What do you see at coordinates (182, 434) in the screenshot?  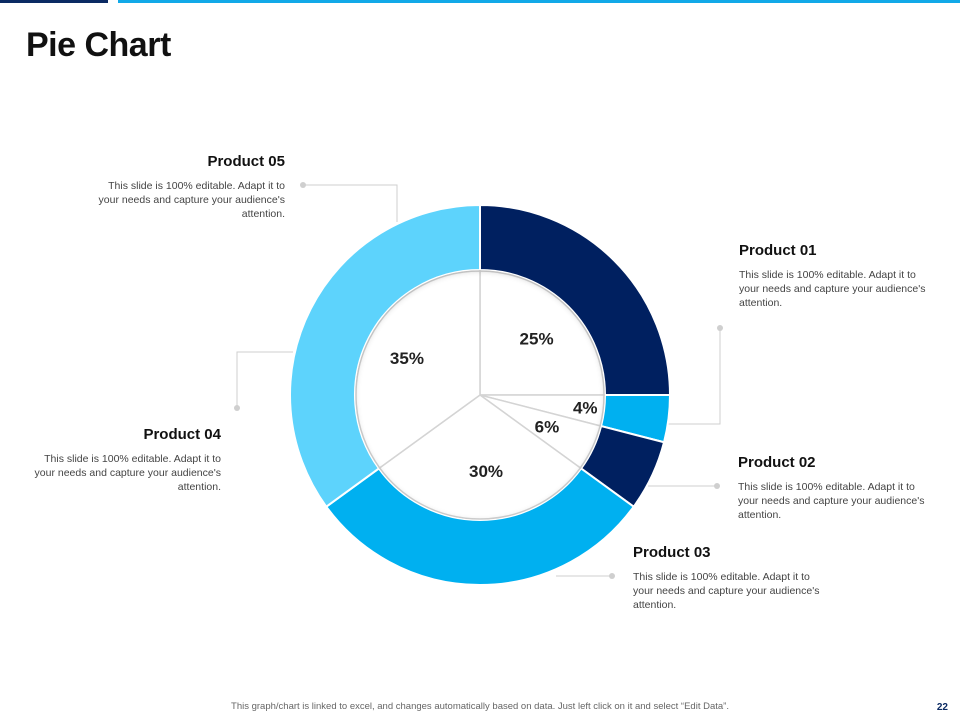 I see `callout-title: Product 04` at bounding box center [182, 434].